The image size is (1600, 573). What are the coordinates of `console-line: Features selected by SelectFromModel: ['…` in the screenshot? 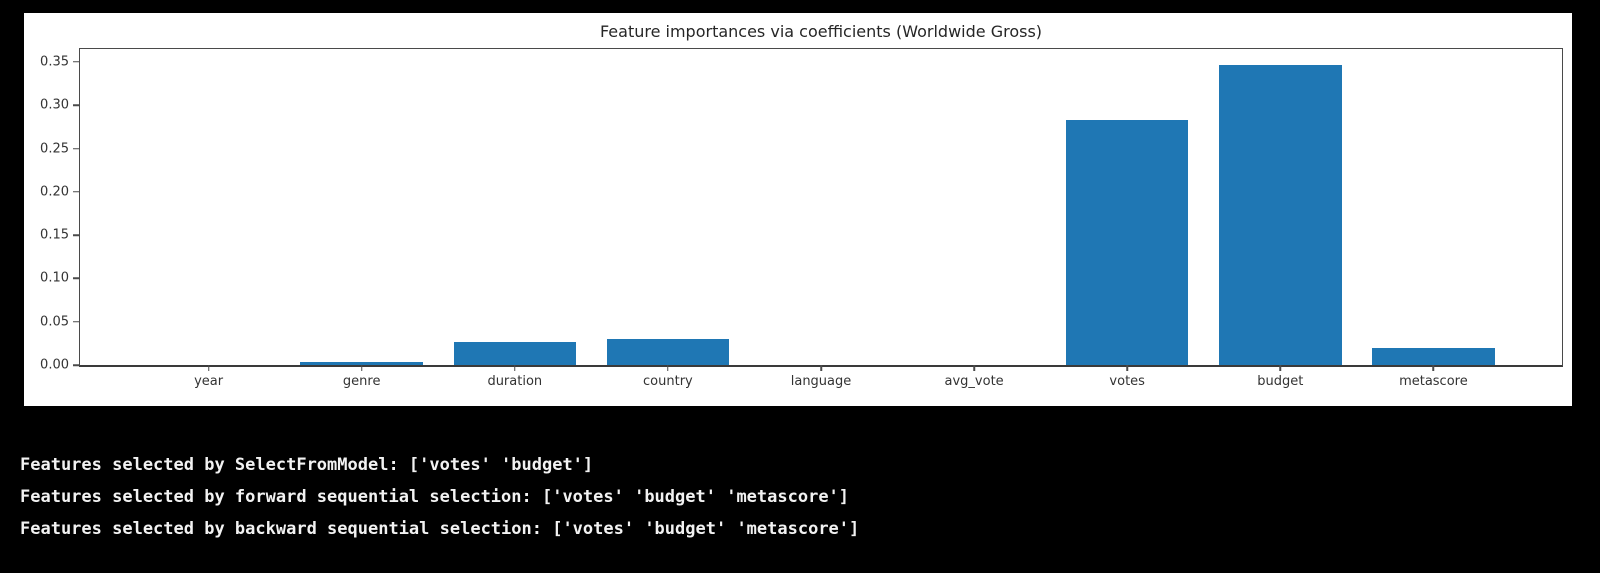 It's located at (307, 465).